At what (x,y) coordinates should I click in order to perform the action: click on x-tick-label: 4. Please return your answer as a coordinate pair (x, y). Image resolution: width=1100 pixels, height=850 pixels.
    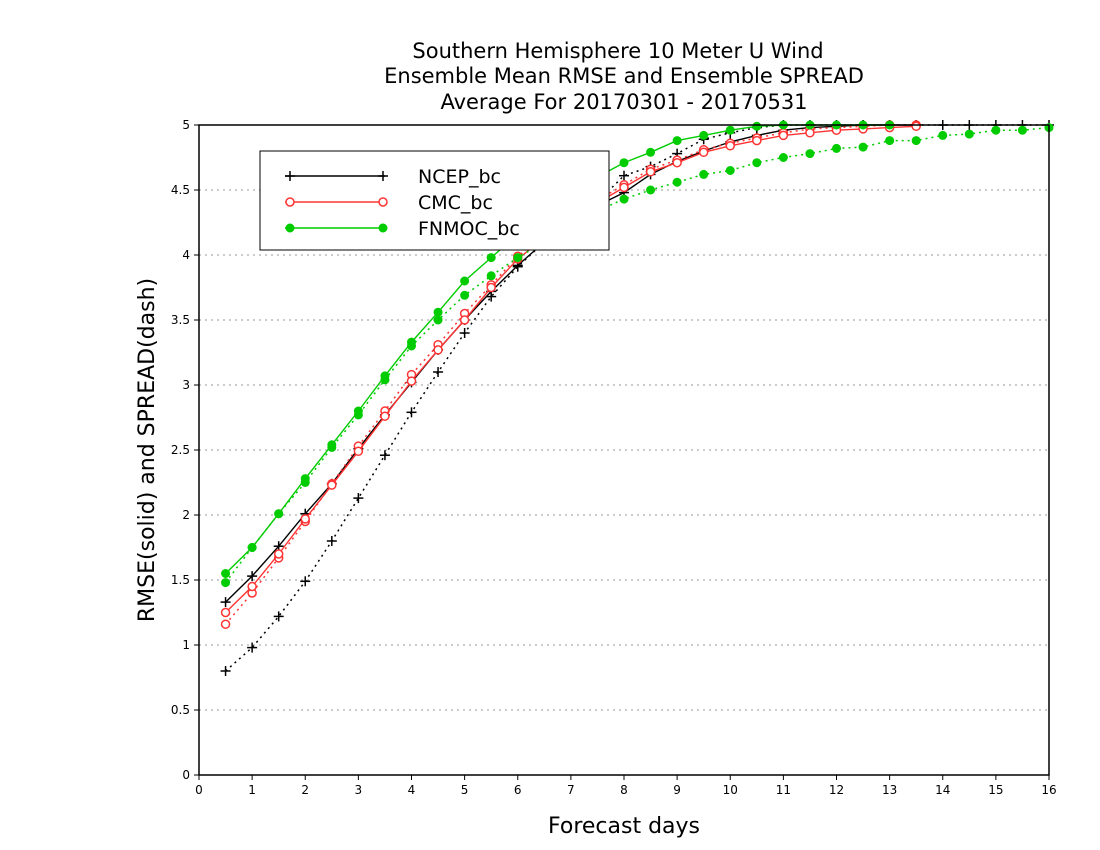
    Looking at the image, I should click on (412, 790).